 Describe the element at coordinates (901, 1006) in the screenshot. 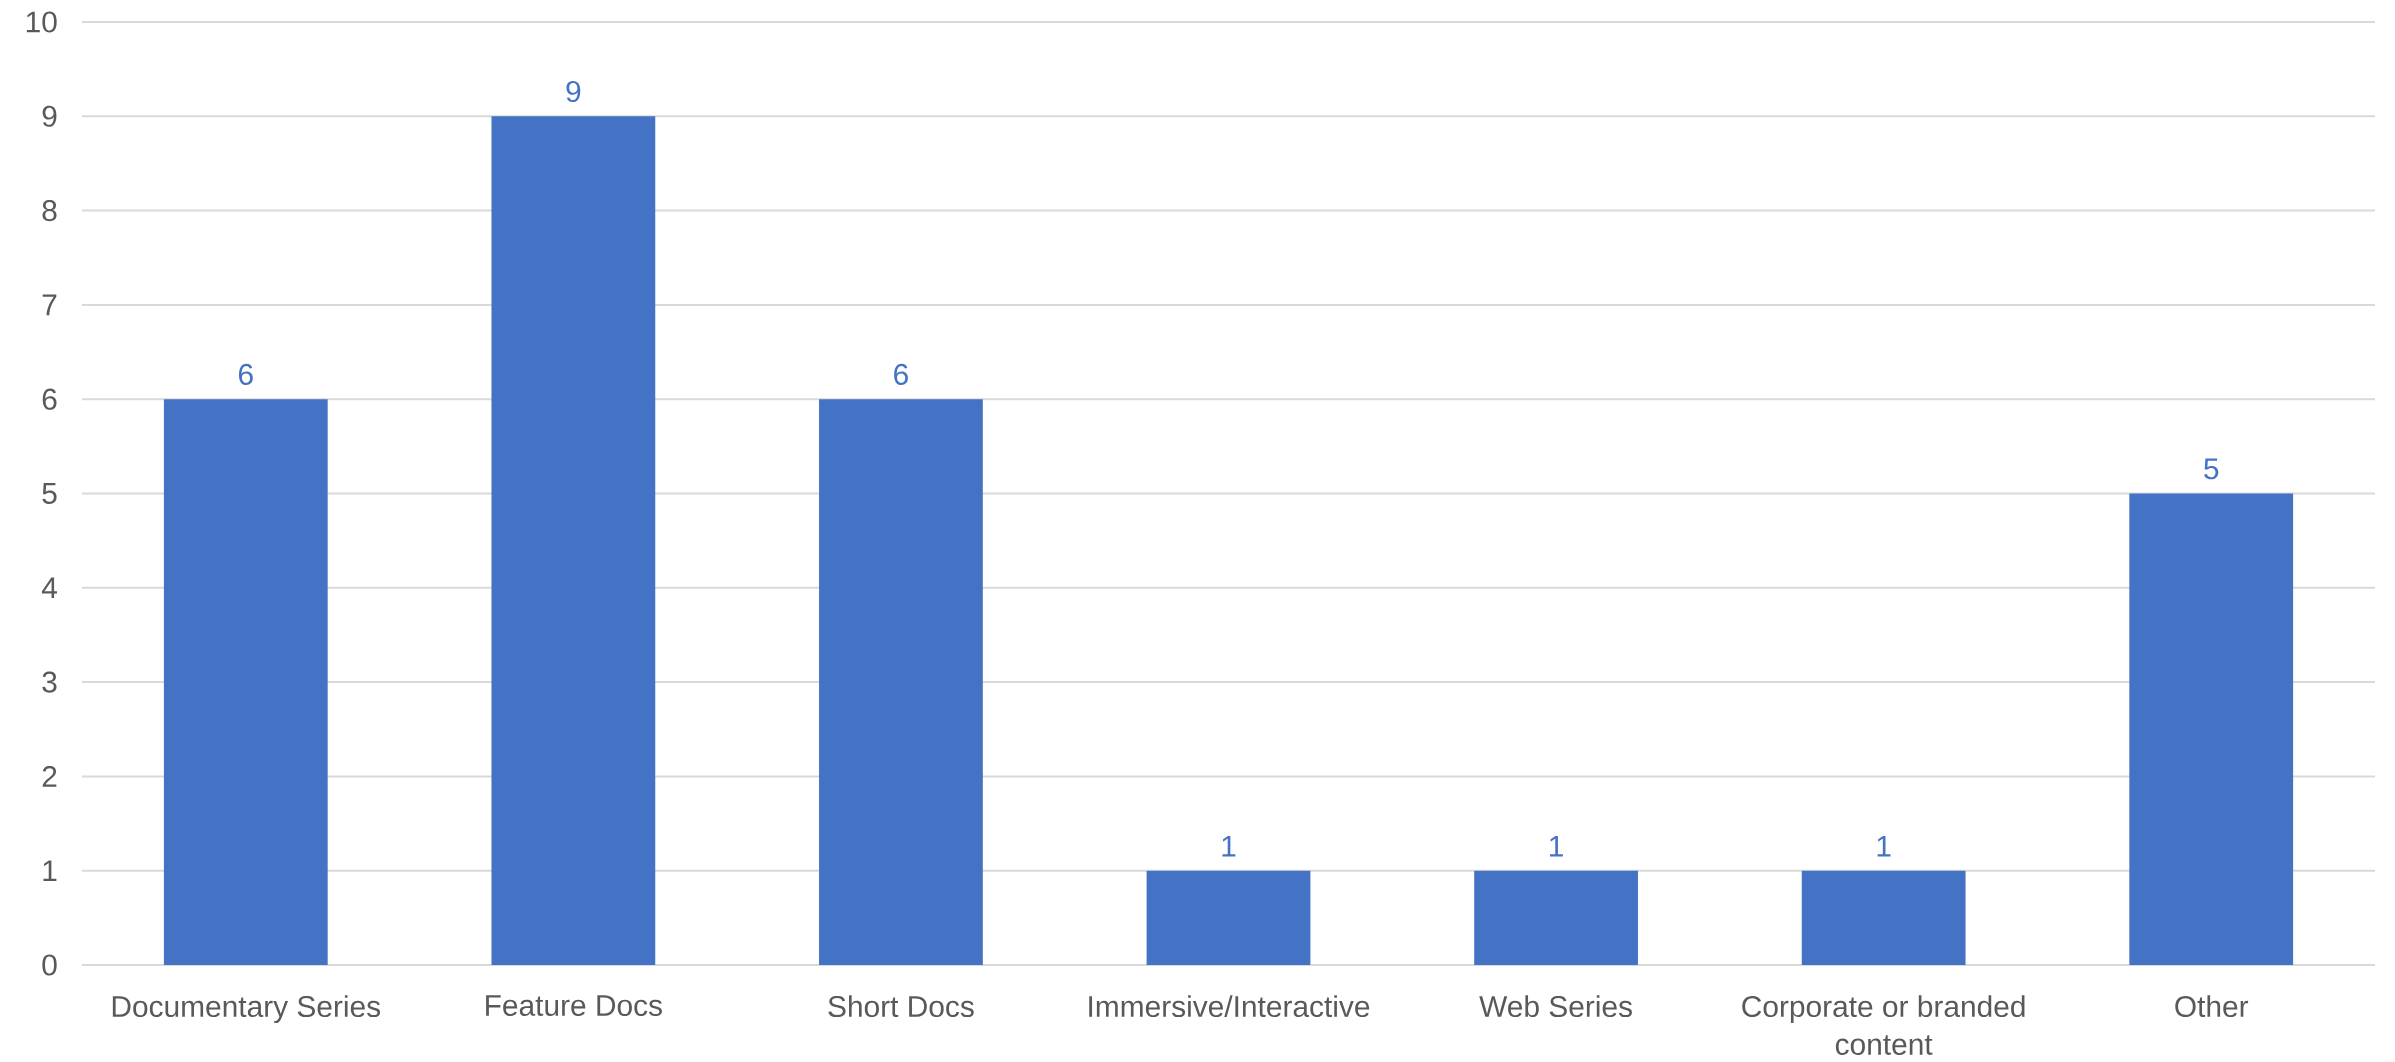

I see `x-tick-label: Short Docs` at that location.